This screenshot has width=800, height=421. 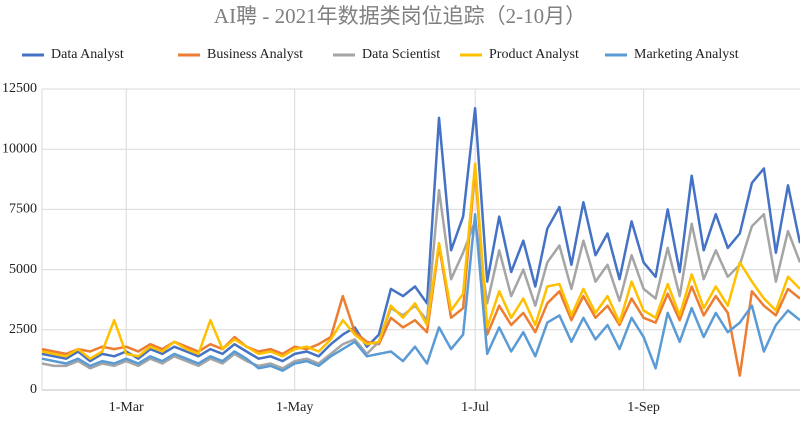 I want to click on legend-label: Data Analyst, so click(x=87, y=54).